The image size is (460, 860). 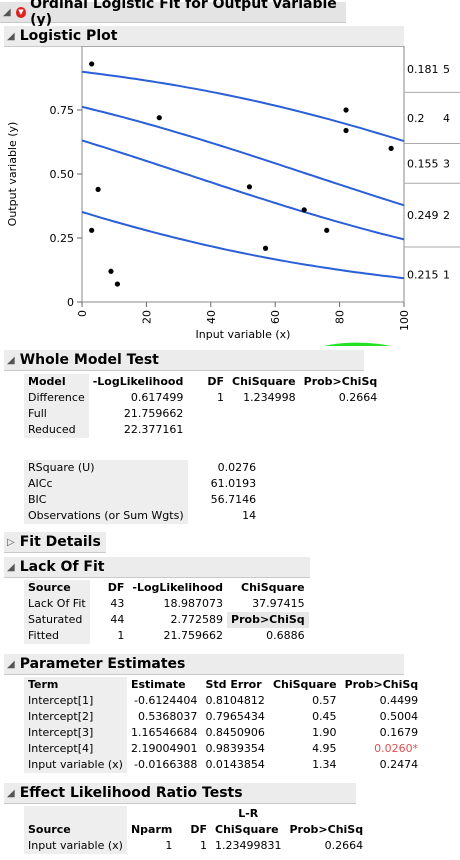 I want to click on cell: 0.8450906, so click(x=235, y=732).